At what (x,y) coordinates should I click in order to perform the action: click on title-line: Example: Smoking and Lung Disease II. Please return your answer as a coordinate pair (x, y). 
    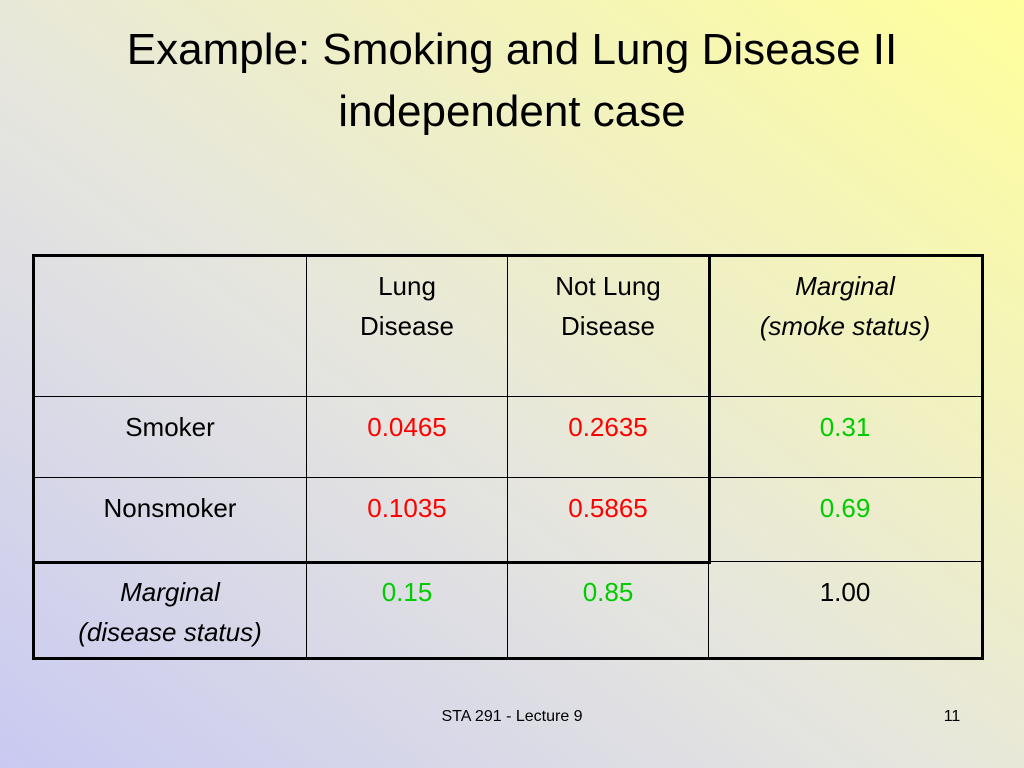
    Looking at the image, I should click on (512, 49).